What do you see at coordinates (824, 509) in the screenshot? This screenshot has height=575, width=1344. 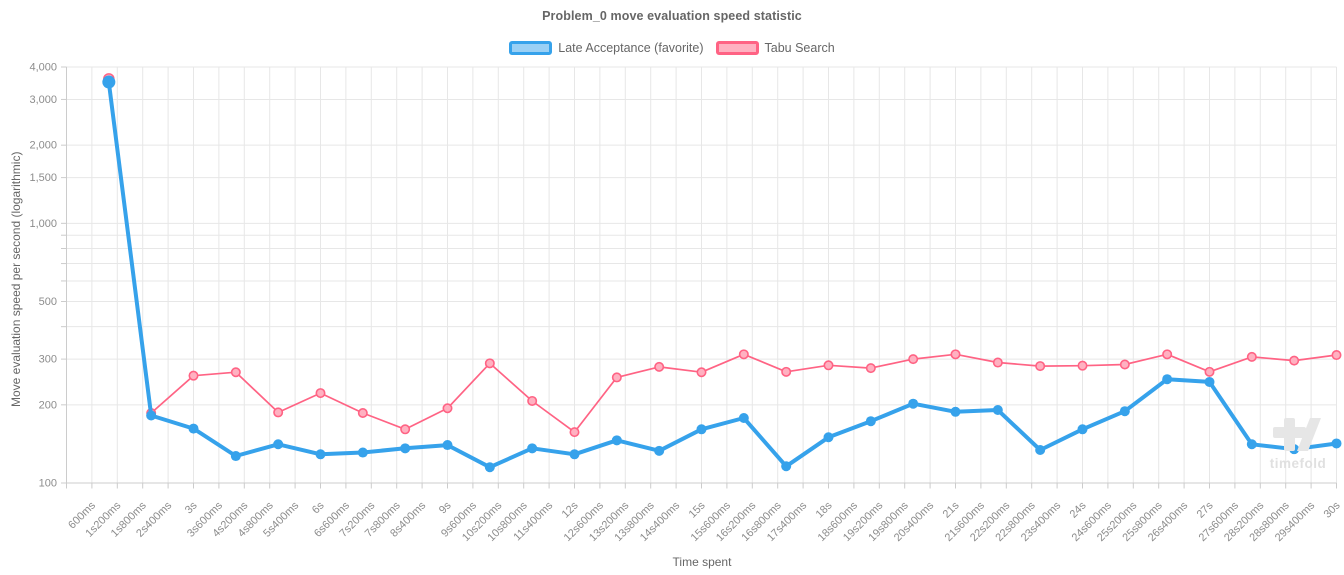 I see `svg-text: 18s` at bounding box center [824, 509].